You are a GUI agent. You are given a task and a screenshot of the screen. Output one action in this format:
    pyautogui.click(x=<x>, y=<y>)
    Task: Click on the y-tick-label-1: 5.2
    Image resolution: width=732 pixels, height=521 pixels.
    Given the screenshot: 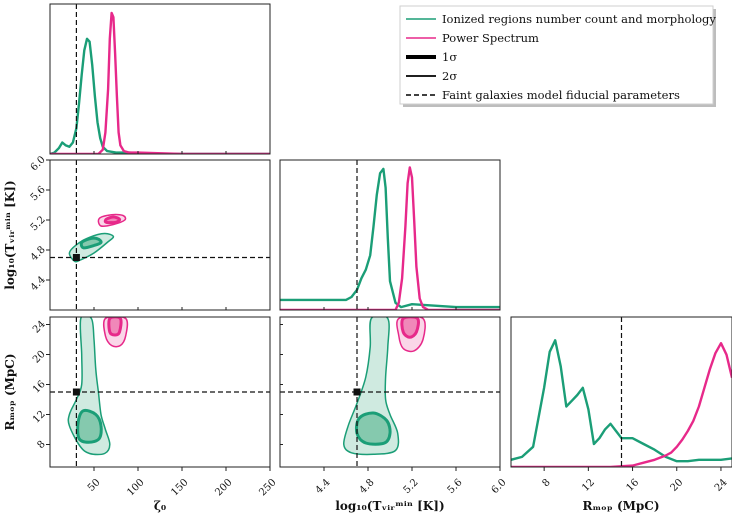 What is the action you would take?
    pyautogui.click(x=38, y=223)
    